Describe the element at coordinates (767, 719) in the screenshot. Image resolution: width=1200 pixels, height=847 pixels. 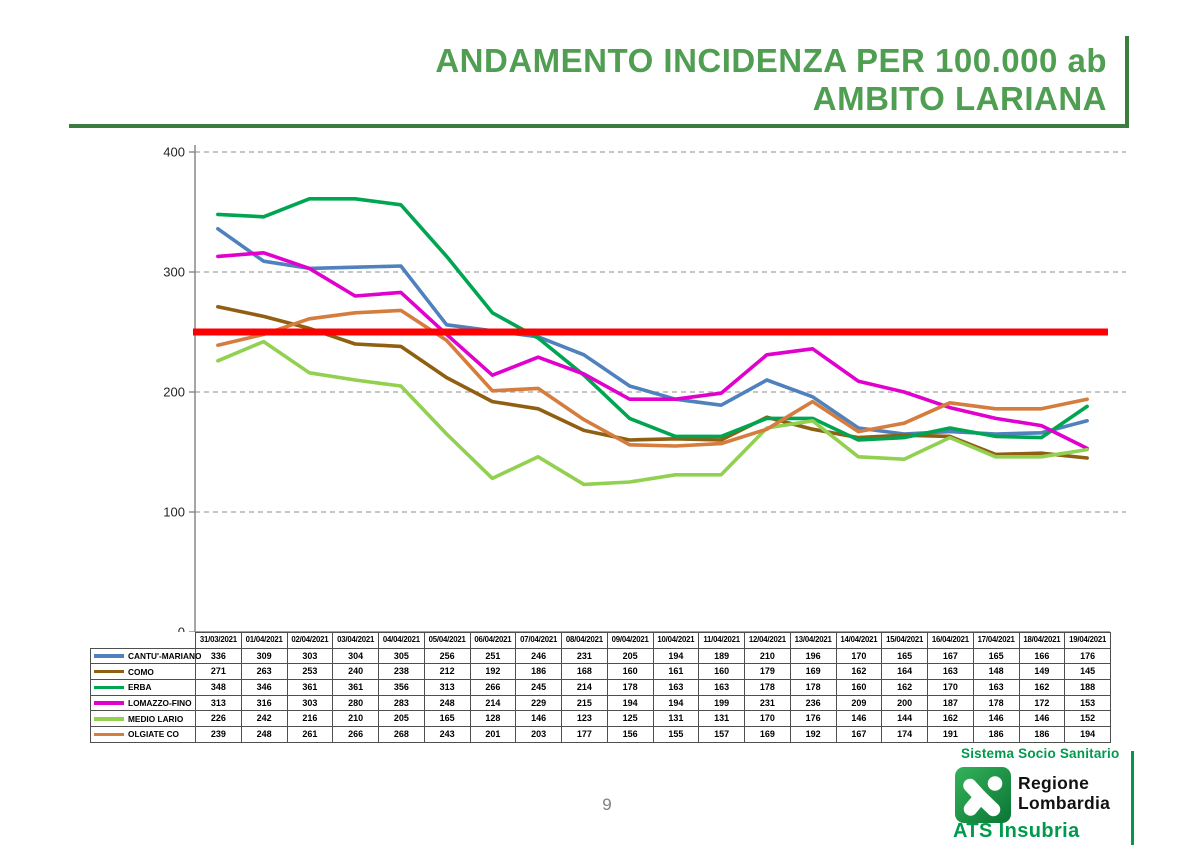
I see `value-cell: 170` at that location.